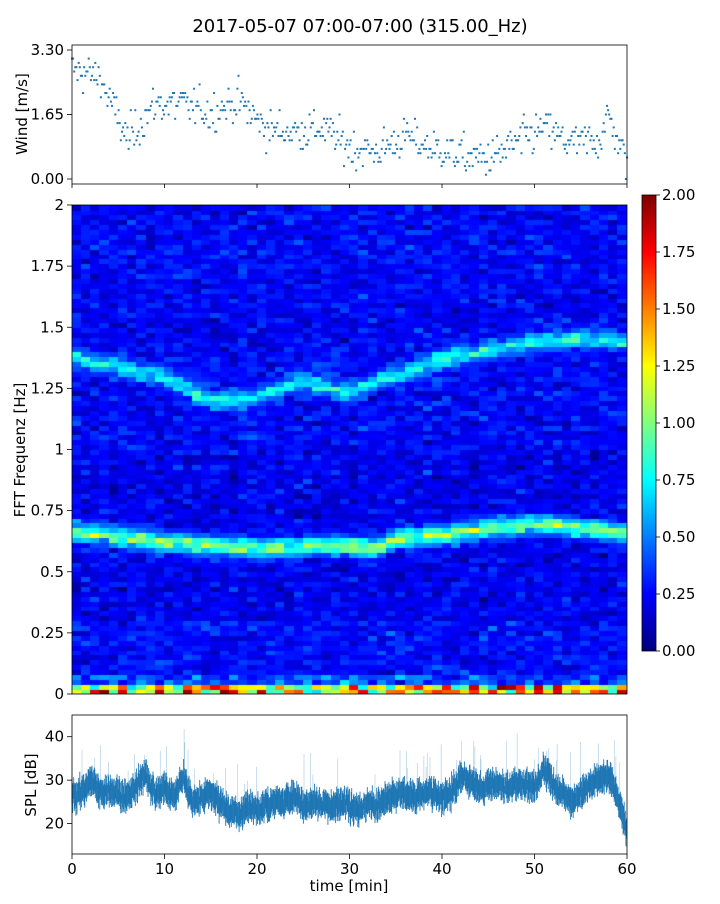  Describe the element at coordinates (256, 869) in the screenshot. I see `spl-xtick-label: 20` at that location.